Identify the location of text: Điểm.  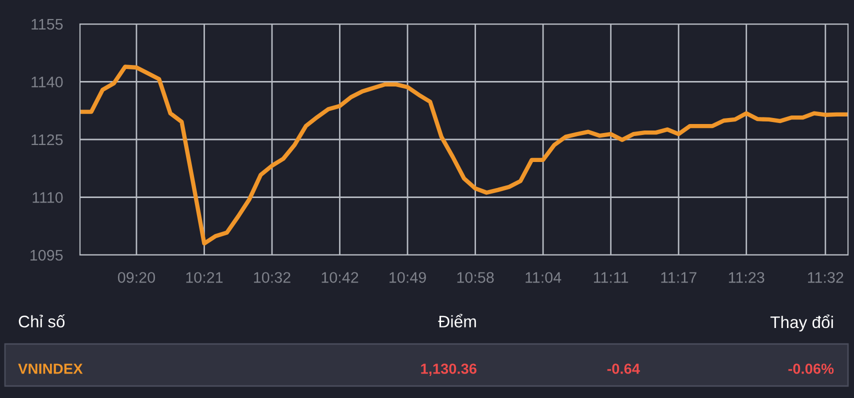
(457, 321).